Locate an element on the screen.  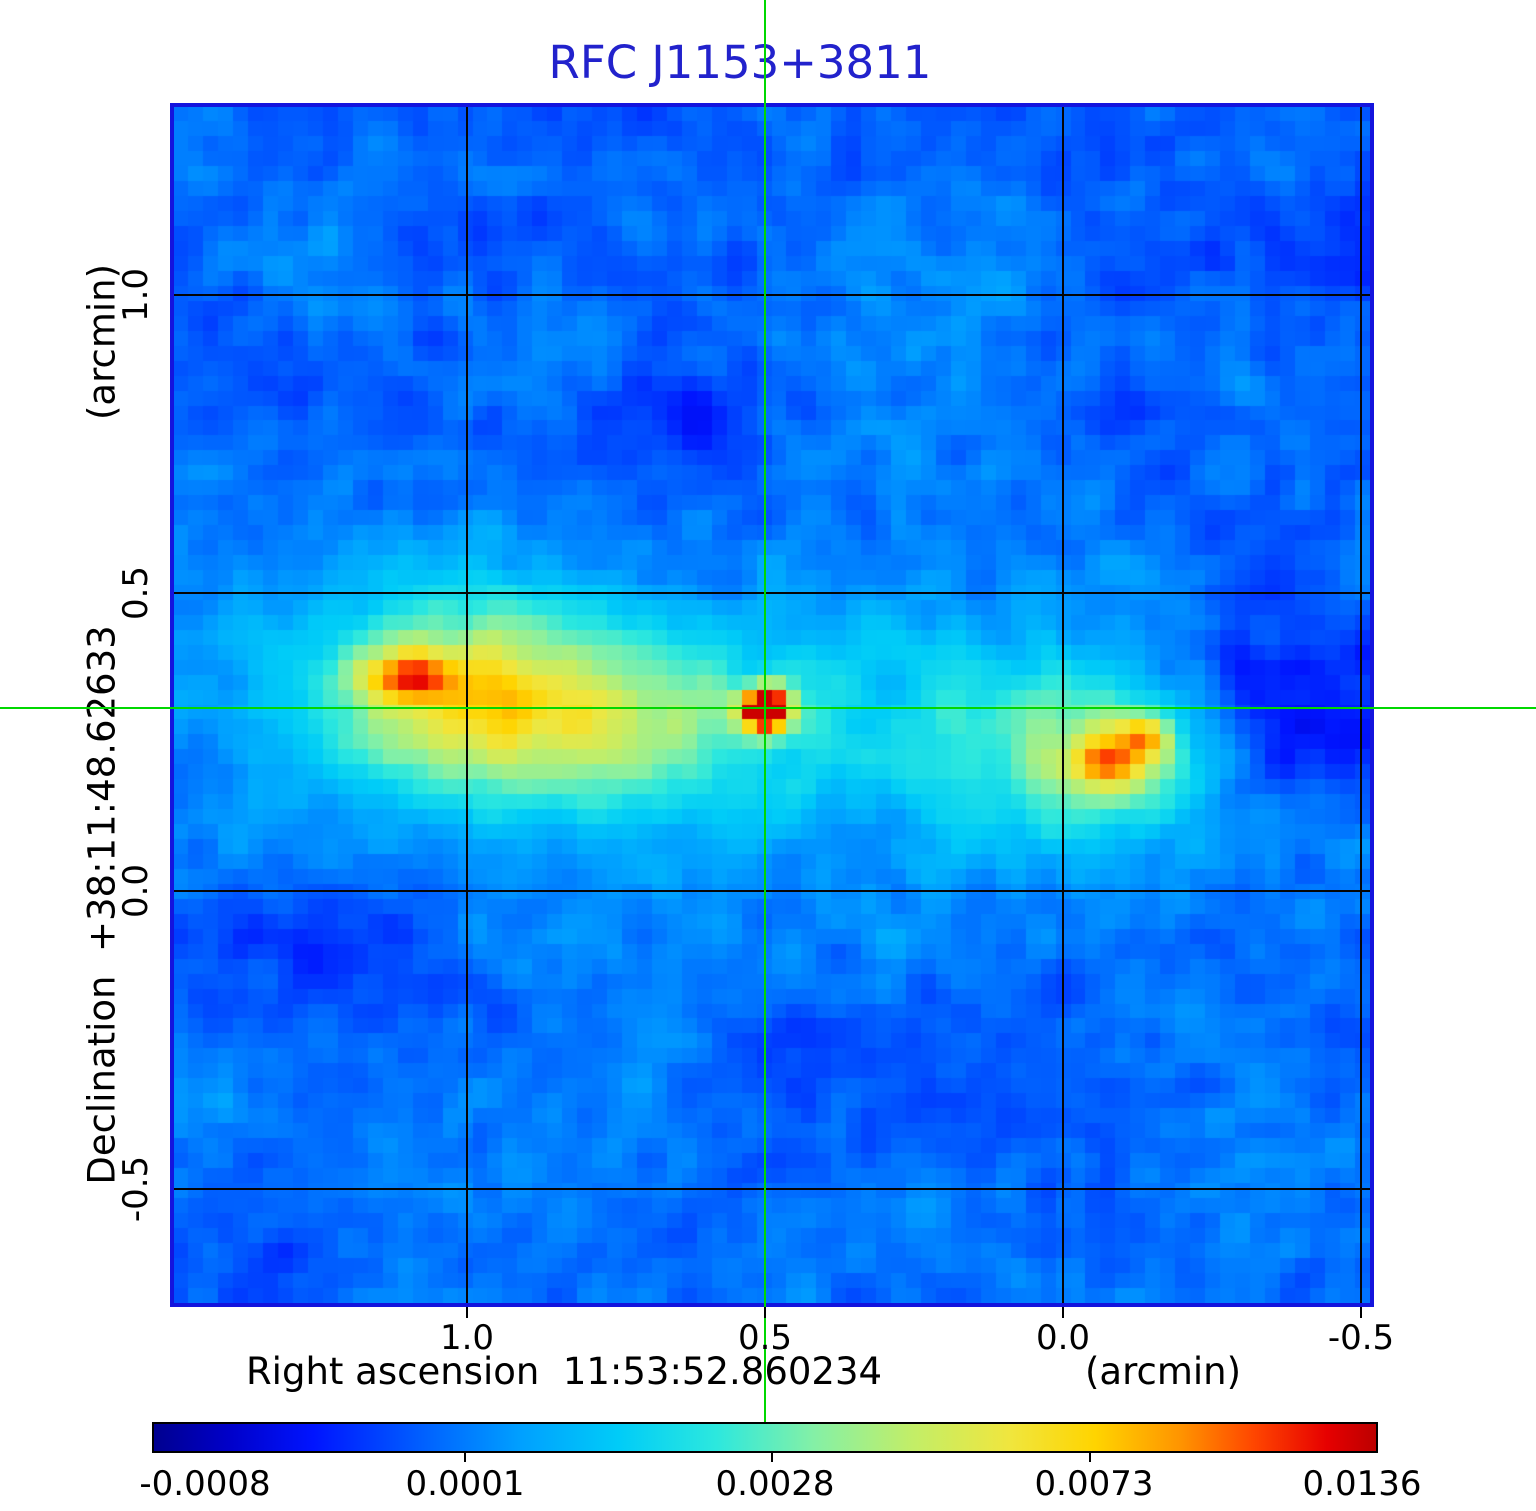
y-tick-label: 0.5 is located at coordinates (136, 593).